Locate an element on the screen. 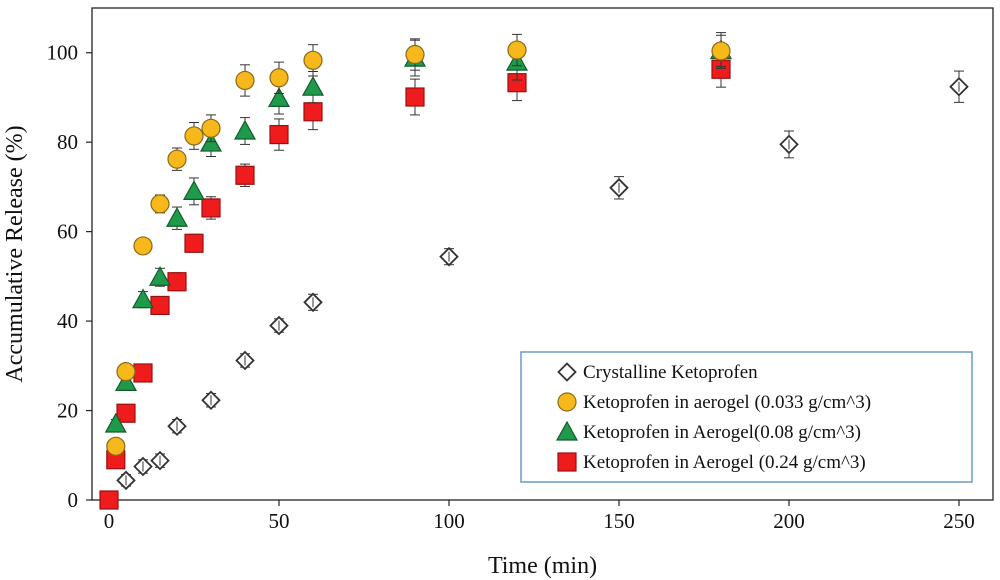 This screenshot has width=1000, height=580. legend-label: Crystalline Ketoprofen is located at coordinates (670, 372).